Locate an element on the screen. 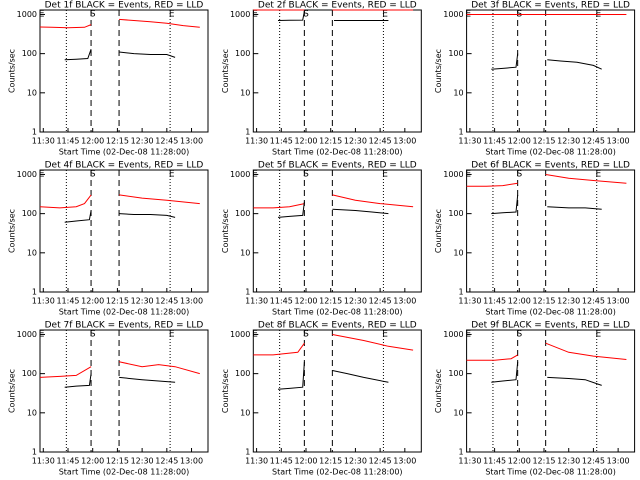  chart-title: Det 3f BLACK = Events, RED = LLD is located at coordinates (550, 6).